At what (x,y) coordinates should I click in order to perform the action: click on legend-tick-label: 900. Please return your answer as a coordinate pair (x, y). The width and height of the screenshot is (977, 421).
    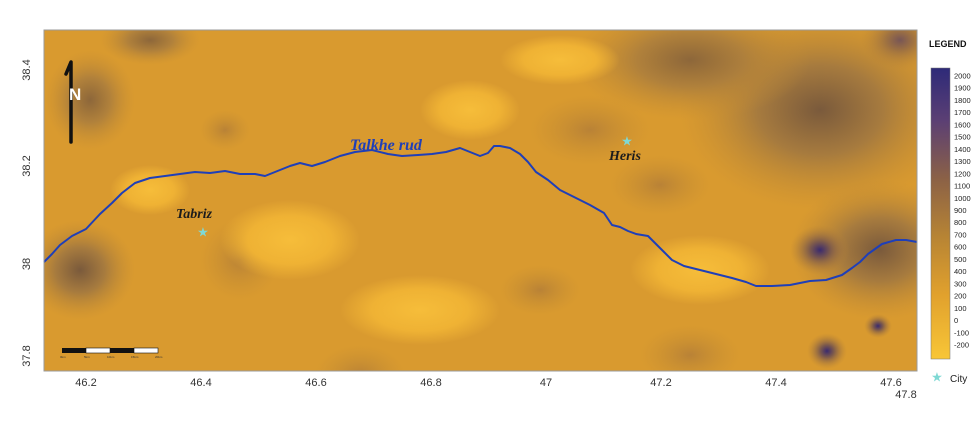
    Looking at the image, I should click on (960, 210).